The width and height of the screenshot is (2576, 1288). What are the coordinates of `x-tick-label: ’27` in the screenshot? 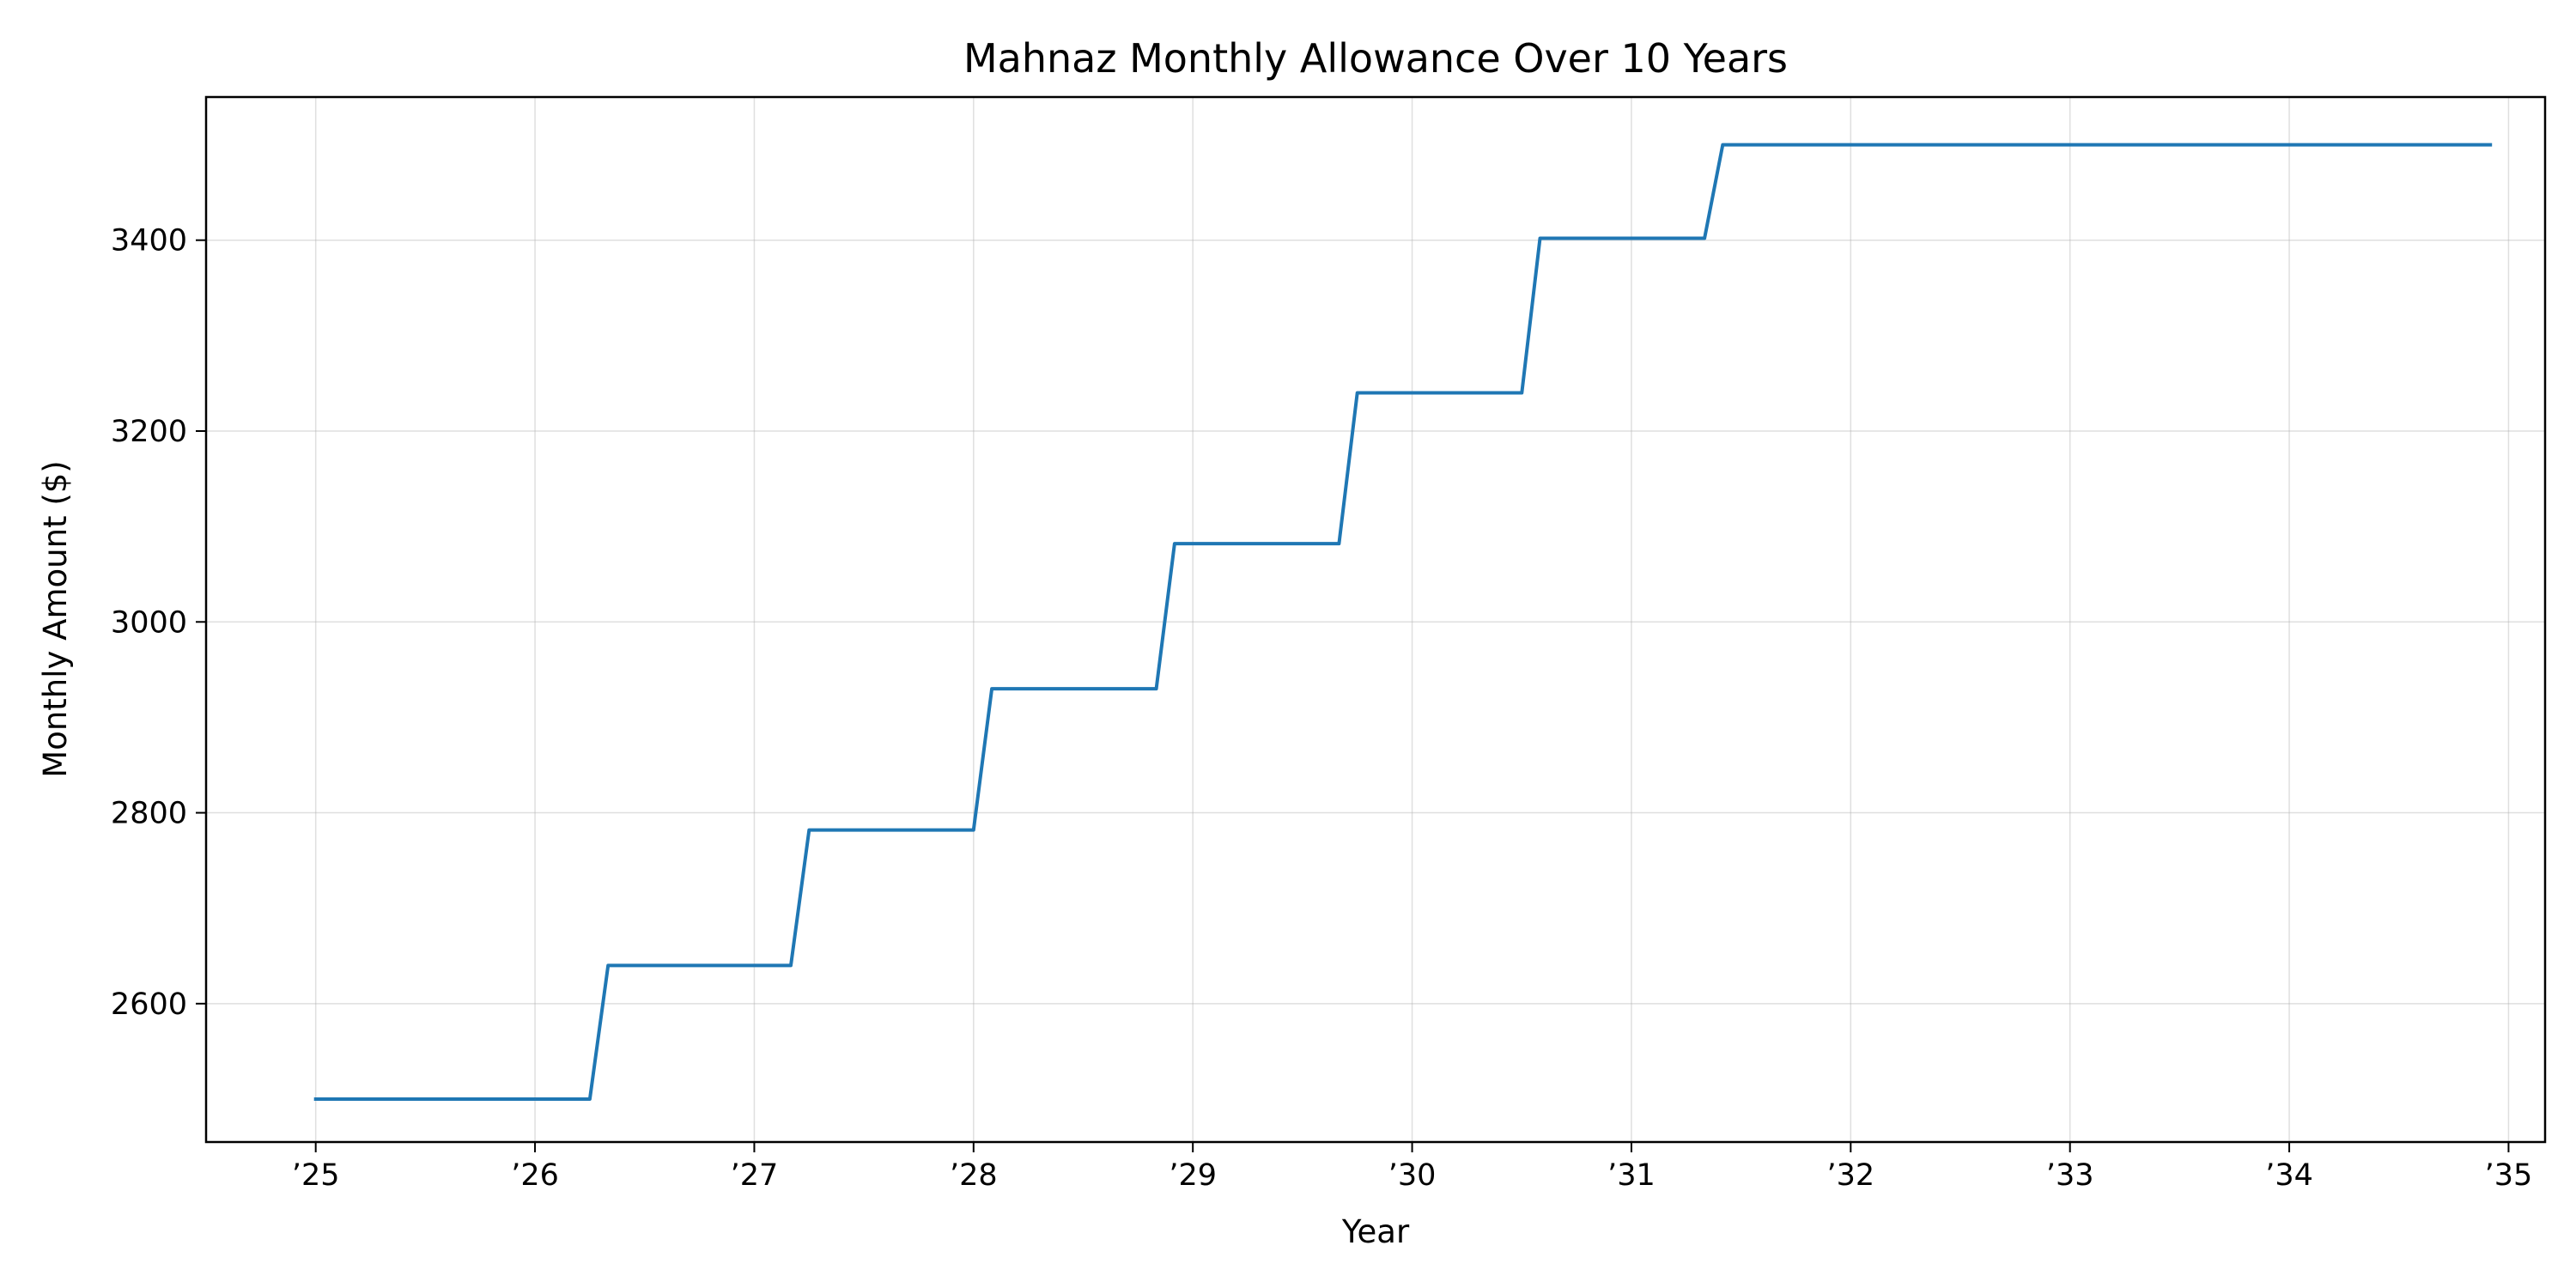 It's located at (755, 1175).